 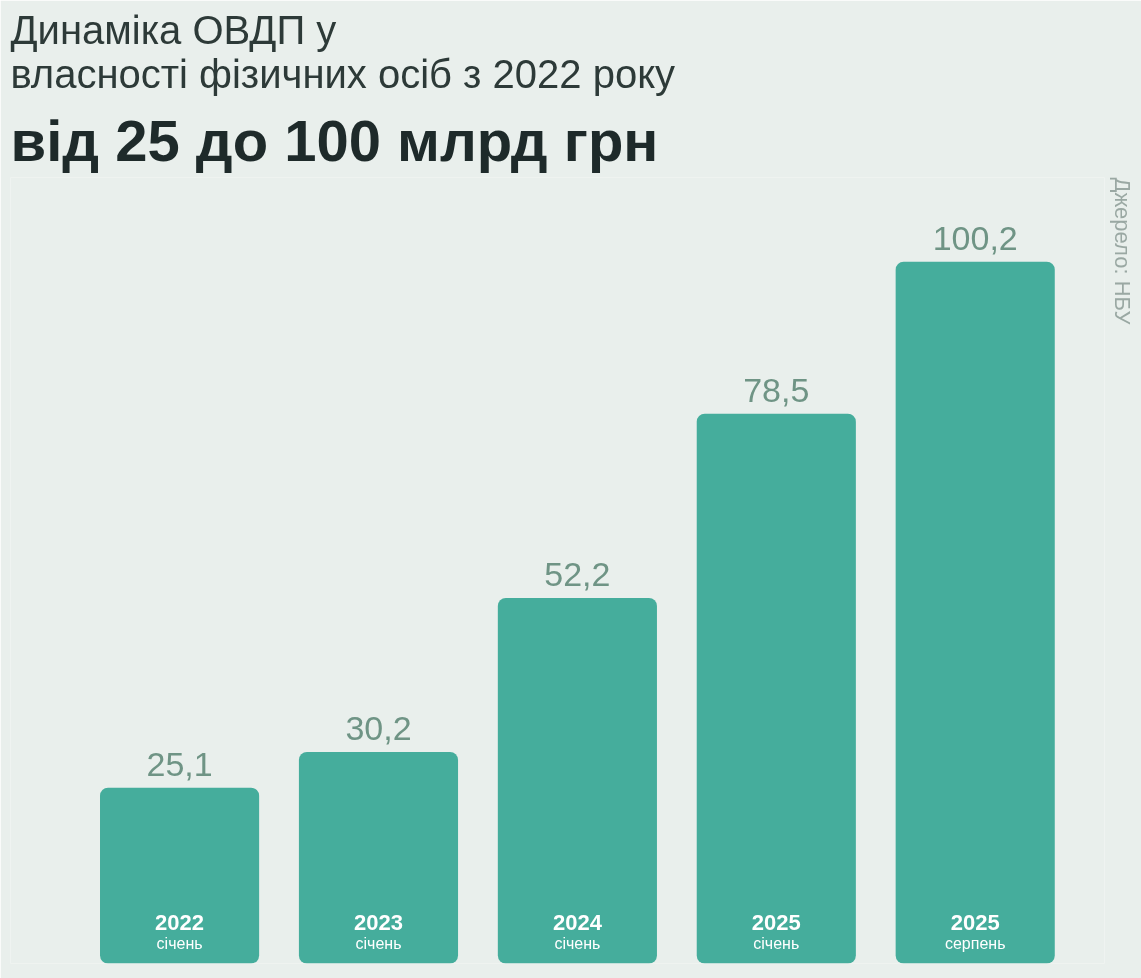 What do you see at coordinates (975, 930) in the screenshot?
I see `category-label: 2025 серпень` at bounding box center [975, 930].